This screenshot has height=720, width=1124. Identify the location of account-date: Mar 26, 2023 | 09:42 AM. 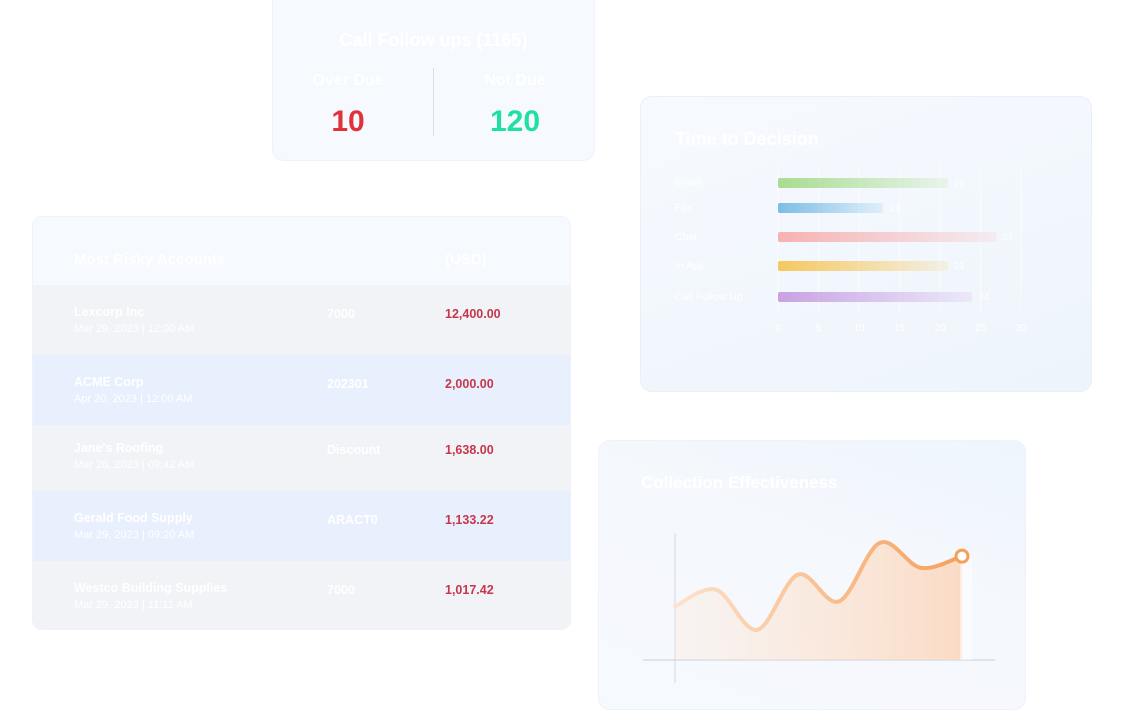
(134, 465).